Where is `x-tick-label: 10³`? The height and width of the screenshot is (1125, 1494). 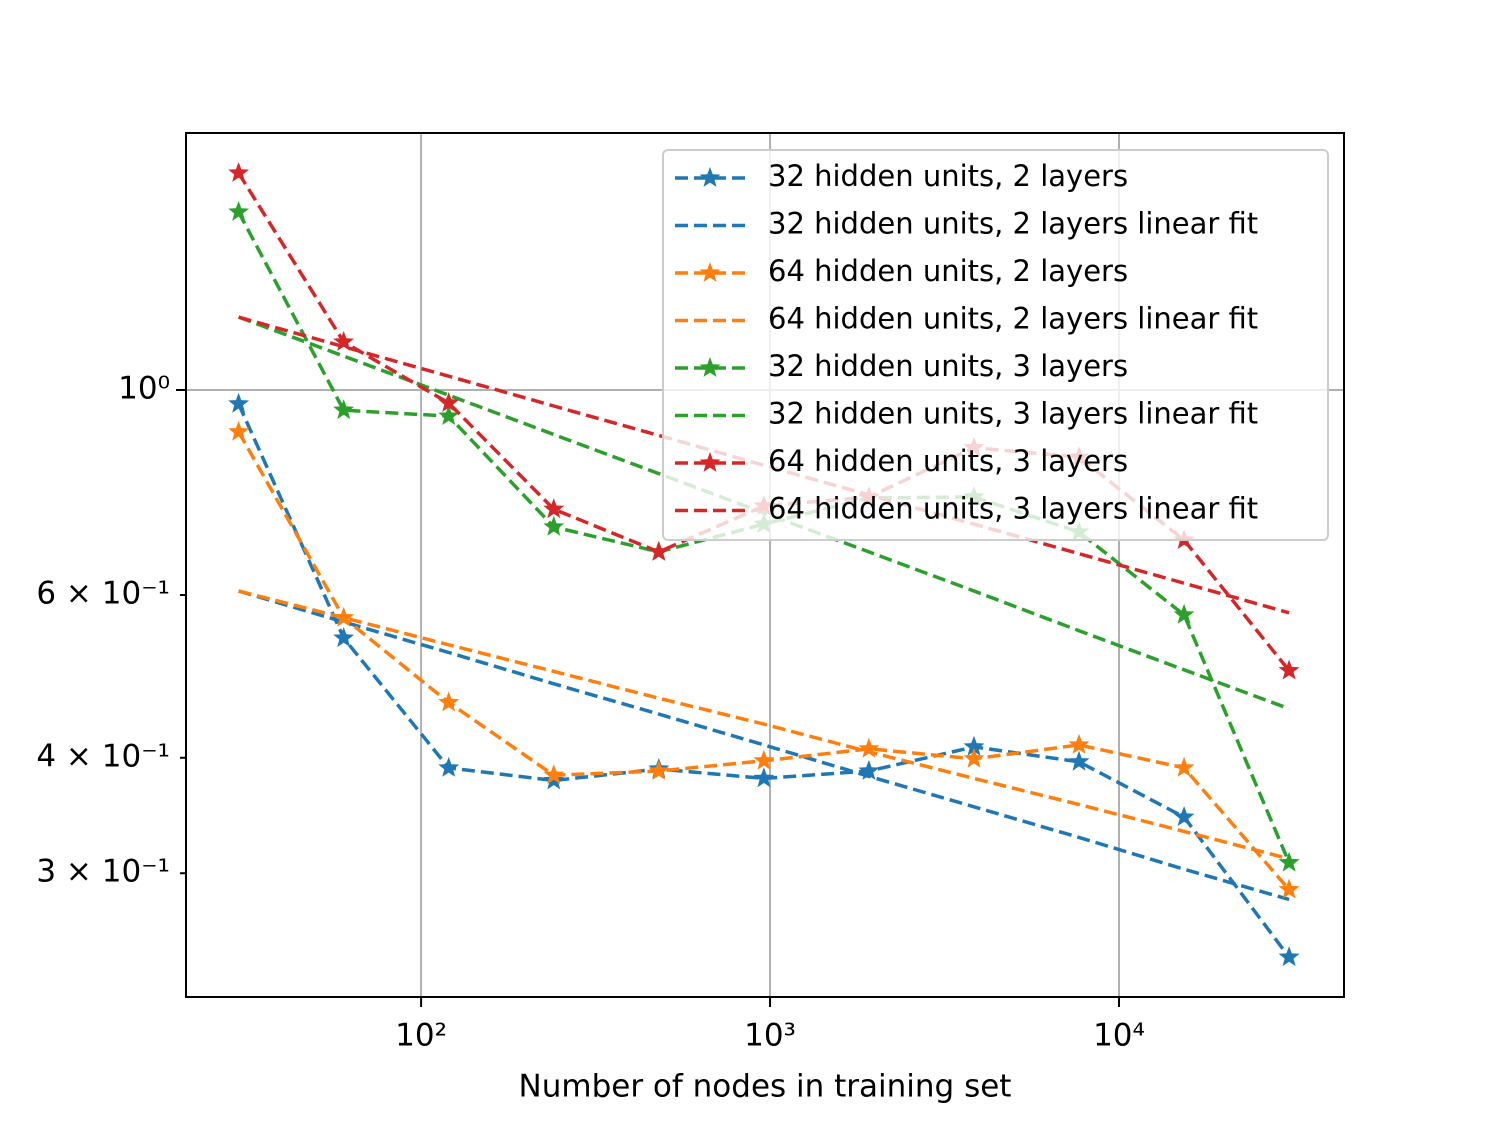 x-tick-label: 10³ is located at coordinates (770, 1036).